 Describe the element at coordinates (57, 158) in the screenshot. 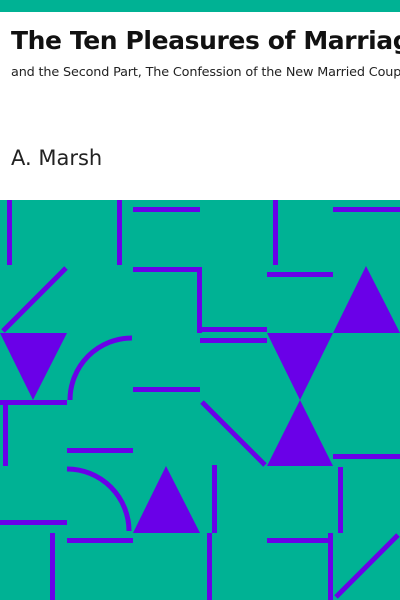

I see `book-author: A. Marsh` at that location.